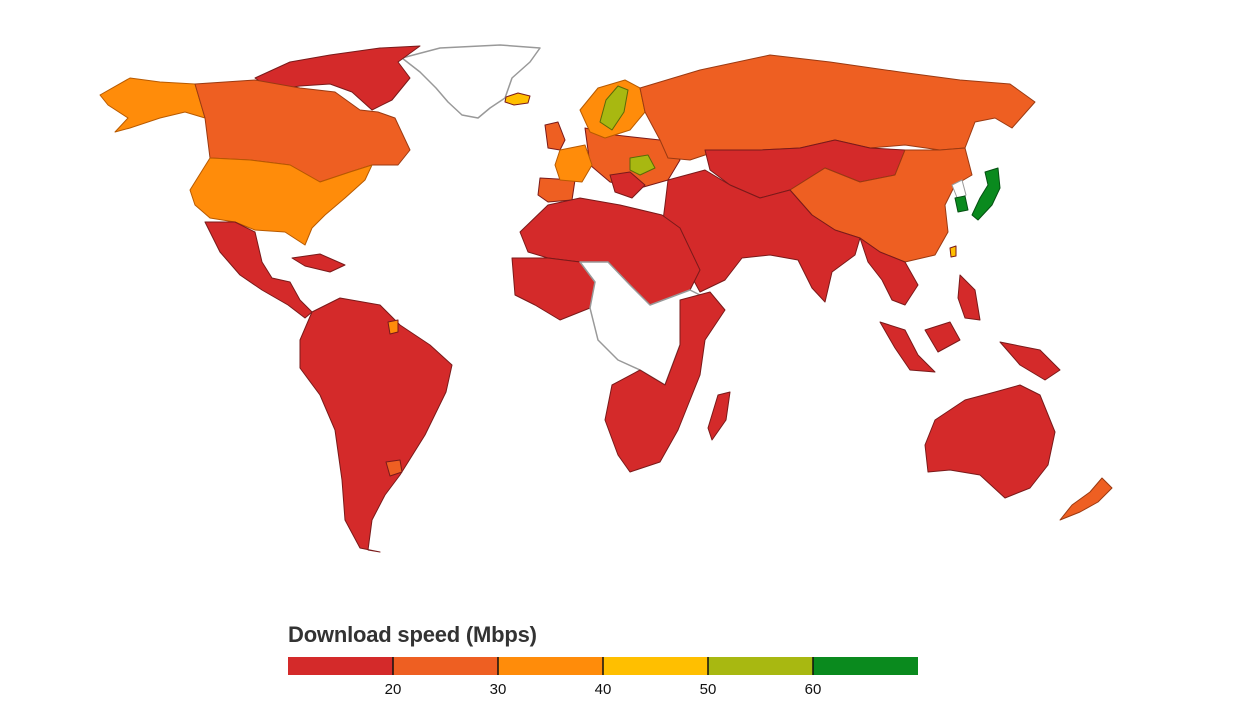  What do you see at coordinates (553, 289) in the screenshot?
I see `region-west-africa` at bounding box center [553, 289].